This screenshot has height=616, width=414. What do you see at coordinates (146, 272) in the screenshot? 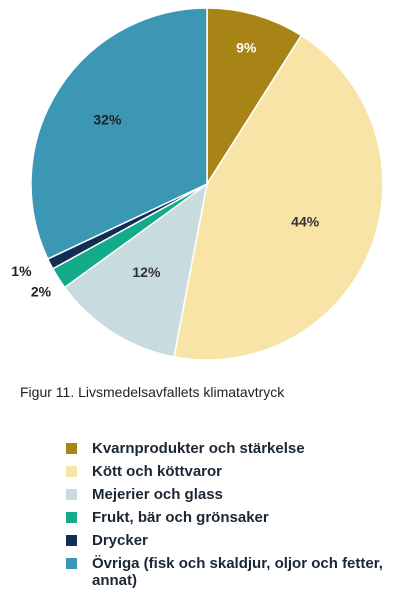
I see `slice-value-label: 12%` at bounding box center [146, 272].